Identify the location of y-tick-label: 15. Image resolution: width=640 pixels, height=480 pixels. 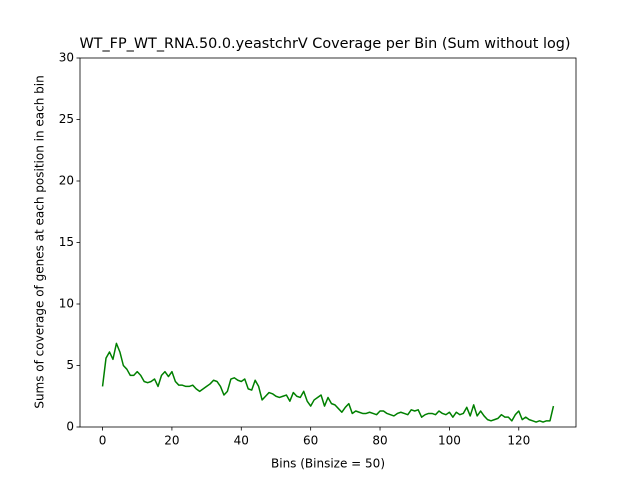
(66, 242).